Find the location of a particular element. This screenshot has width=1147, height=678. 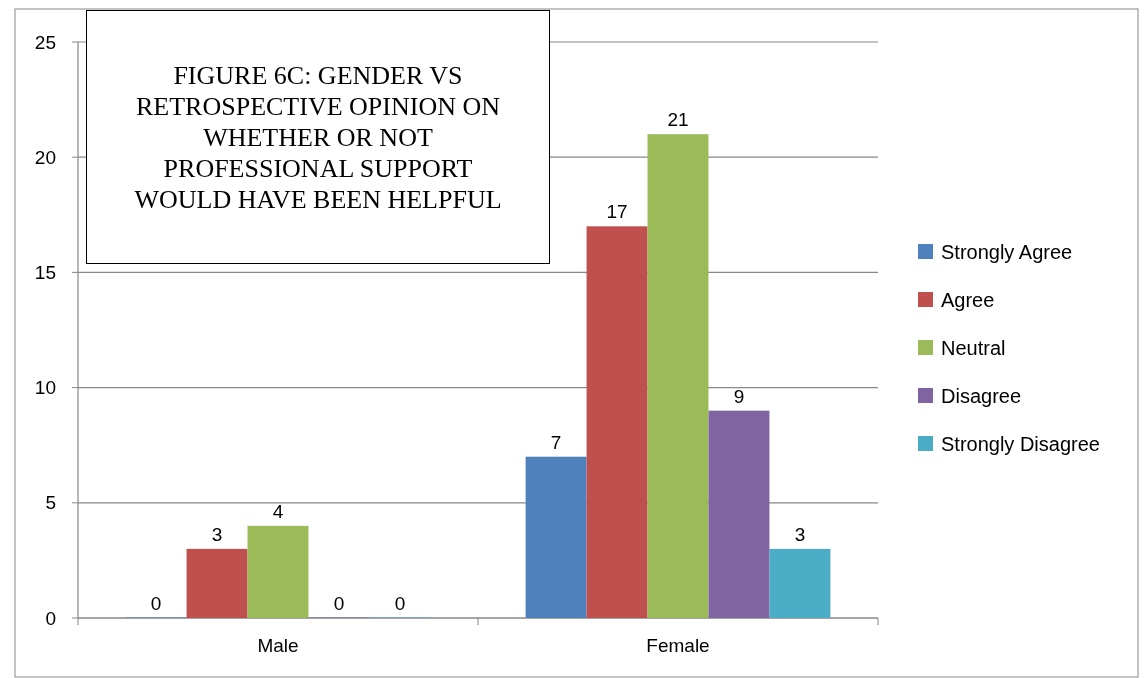

data-label: 17 is located at coordinates (617, 212).